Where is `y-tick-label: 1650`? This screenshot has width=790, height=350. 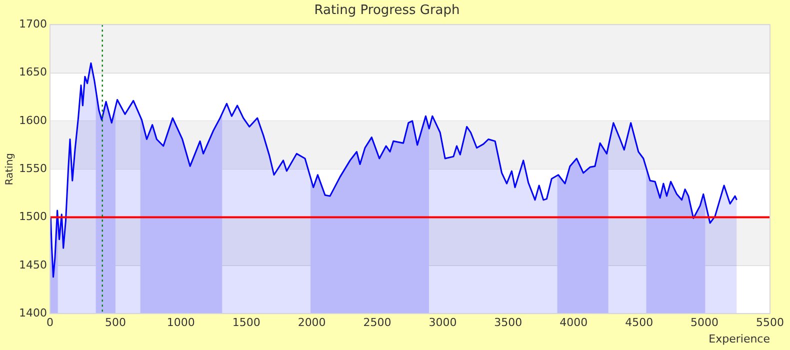
y-tick-label: 1650 is located at coordinates (32, 72).